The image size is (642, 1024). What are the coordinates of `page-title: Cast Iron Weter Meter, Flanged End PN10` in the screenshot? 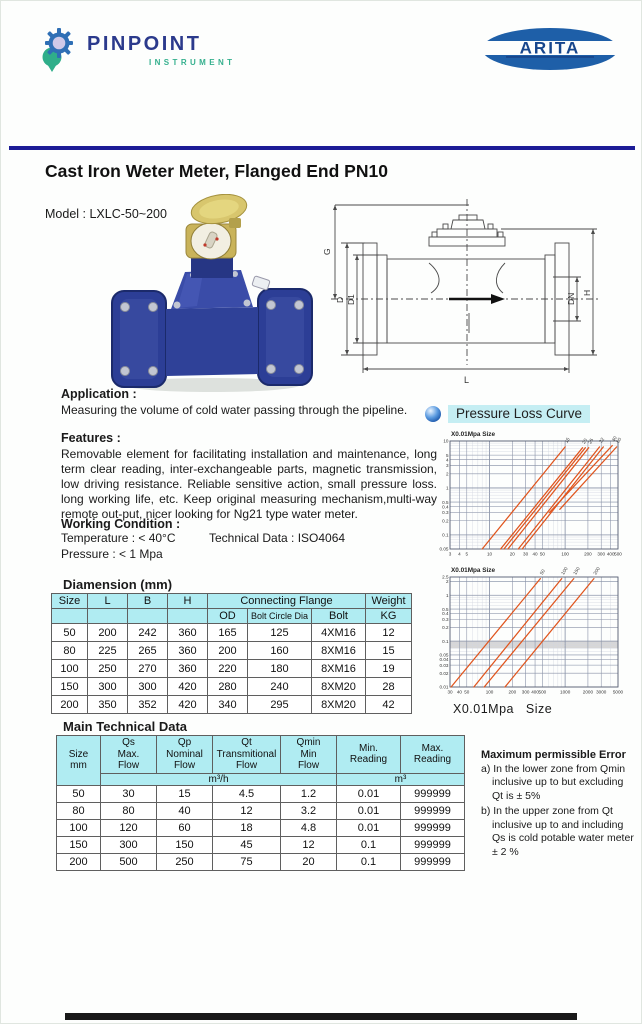 It's located at (216, 171).